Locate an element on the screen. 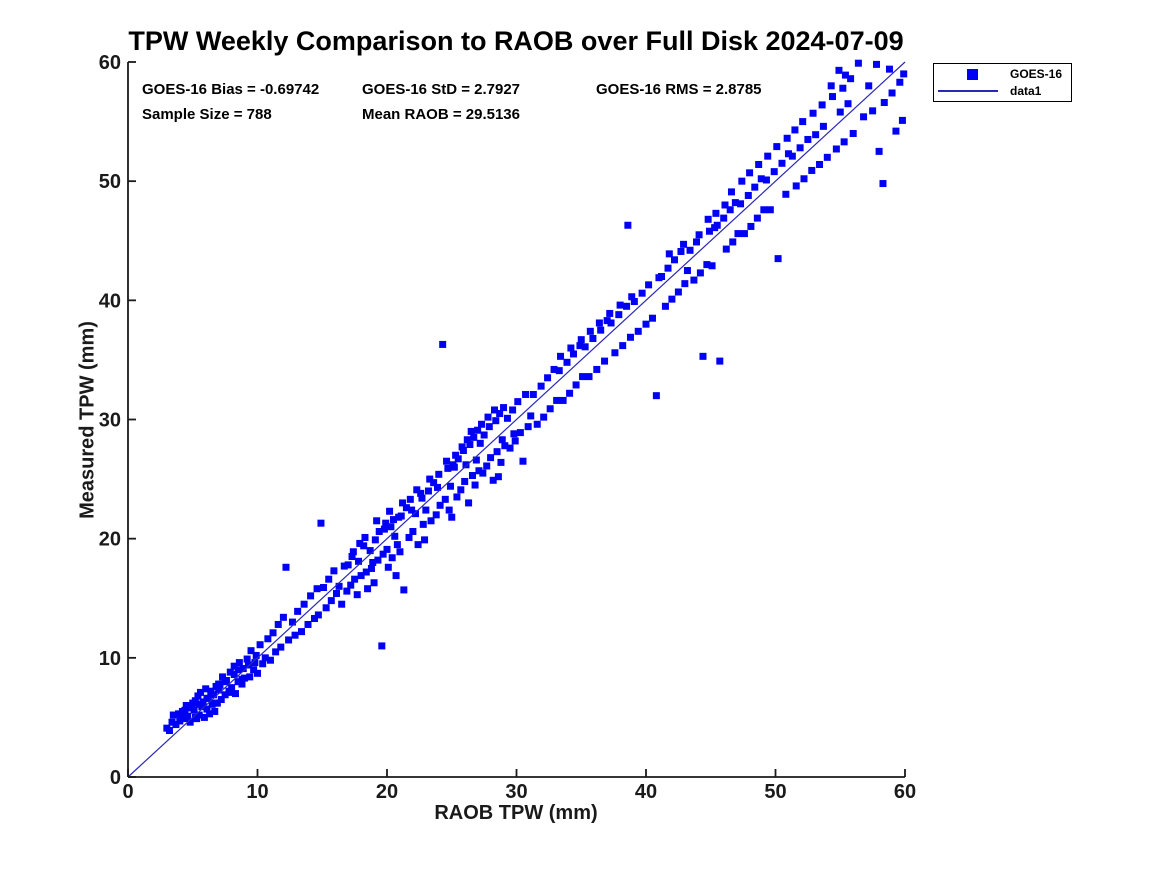 This screenshot has width=1167, height=875. y-axis-label: Measured TPW (mm) is located at coordinates (87, 420).